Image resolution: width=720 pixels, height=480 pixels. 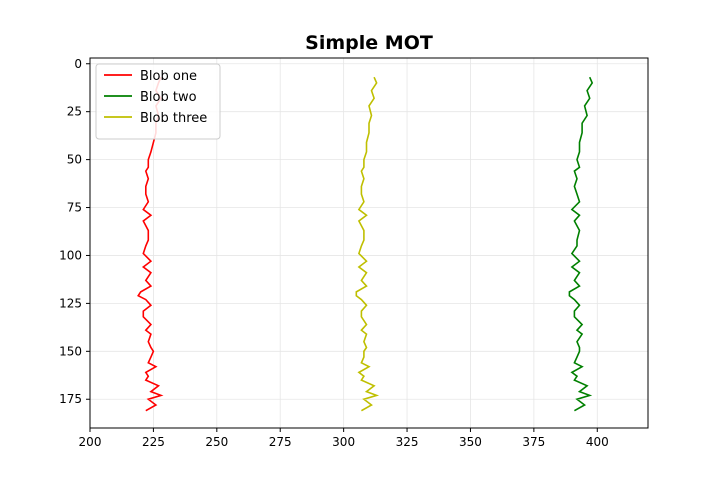 I want to click on y-tick-label: 100, so click(x=70, y=255).